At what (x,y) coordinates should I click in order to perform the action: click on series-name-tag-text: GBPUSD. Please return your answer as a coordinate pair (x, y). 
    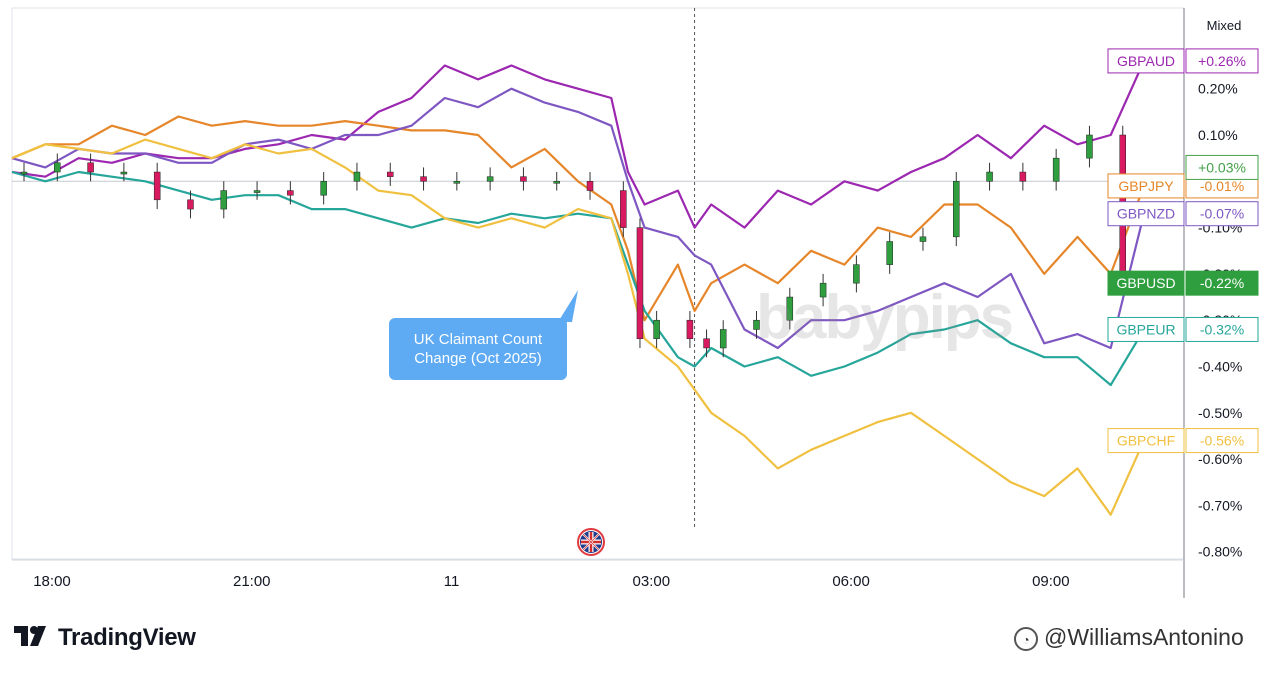
    Looking at the image, I should click on (1145, 283).